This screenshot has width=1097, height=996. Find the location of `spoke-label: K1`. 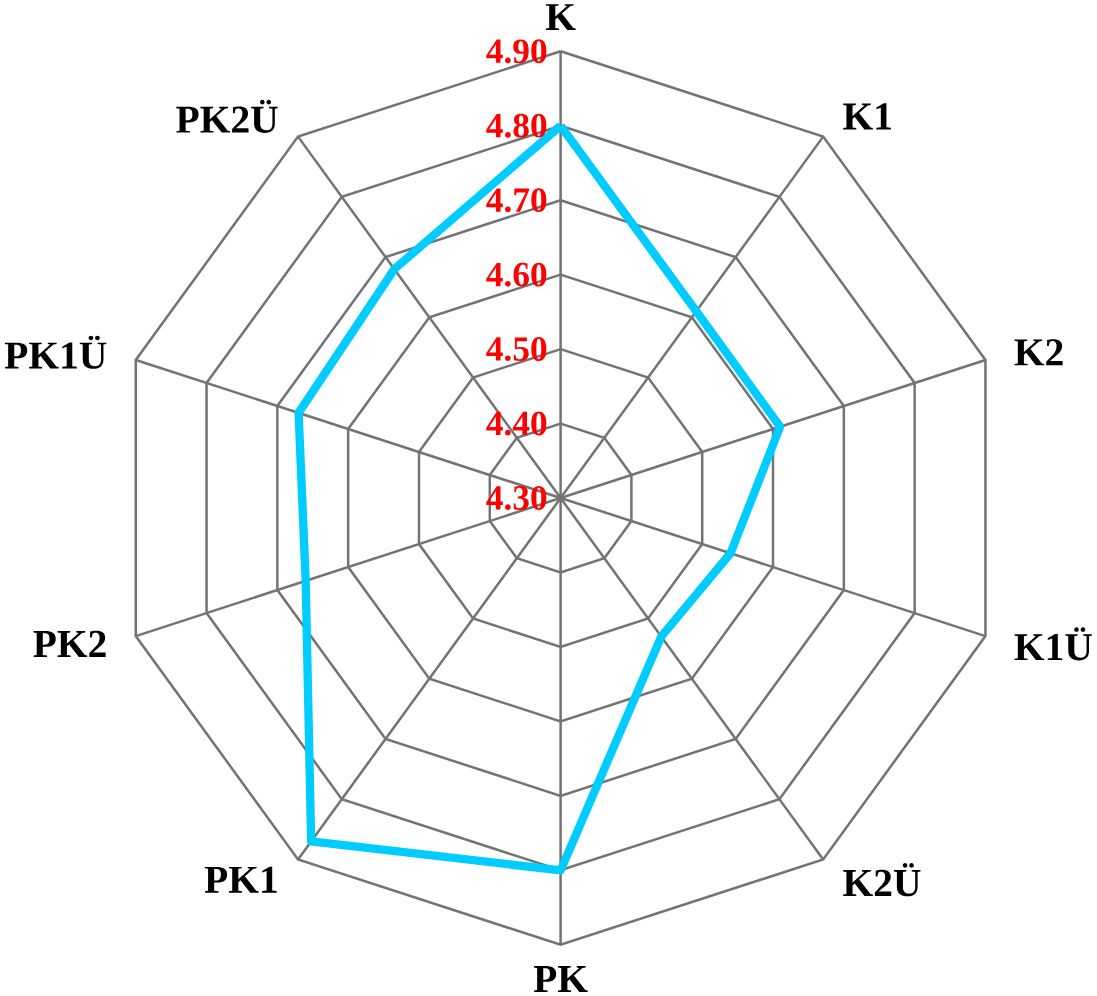

spoke-label: K1 is located at coordinates (867, 116).